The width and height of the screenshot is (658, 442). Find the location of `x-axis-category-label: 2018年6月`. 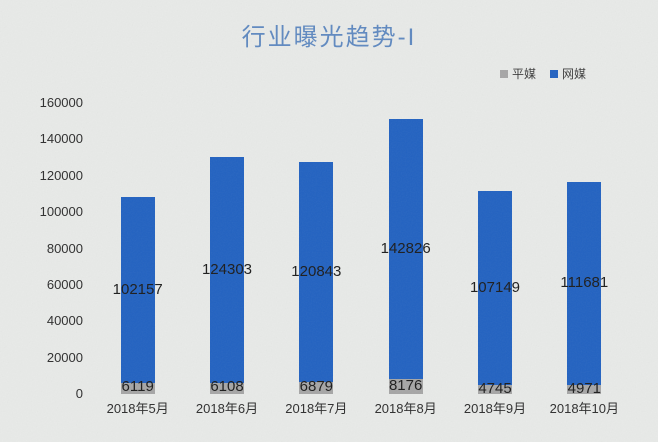

x-axis-category-label: 2018年6月 is located at coordinates (227, 408).